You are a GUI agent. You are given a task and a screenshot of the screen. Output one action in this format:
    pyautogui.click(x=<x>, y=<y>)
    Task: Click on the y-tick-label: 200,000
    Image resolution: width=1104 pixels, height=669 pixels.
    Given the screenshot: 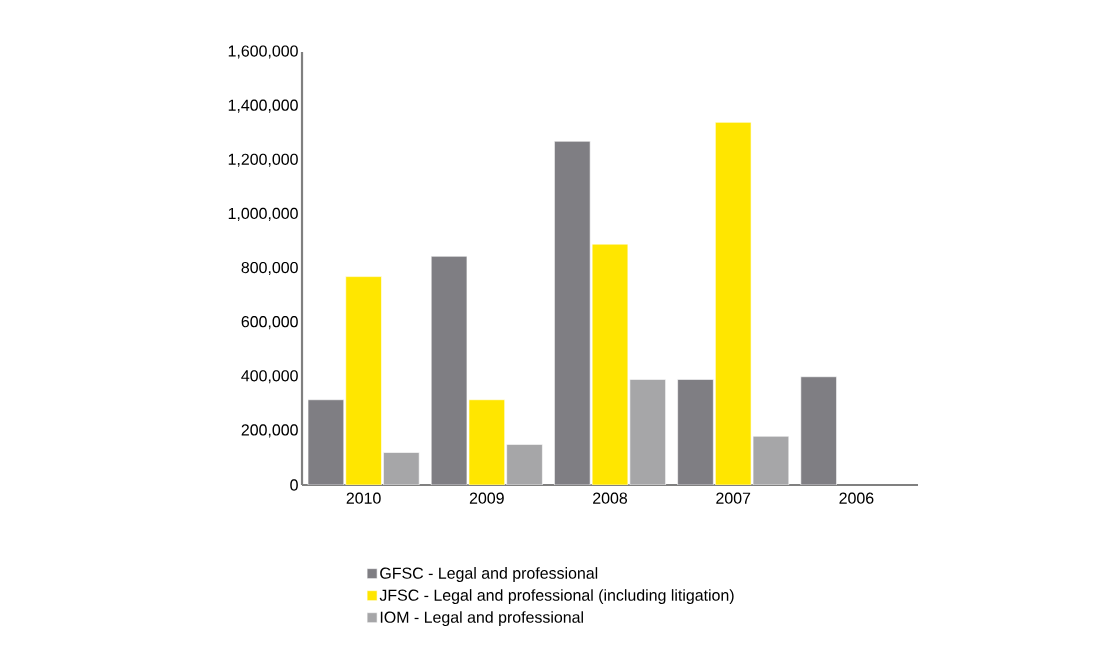 What is the action you would take?
    pyautogui.click(x=269, y=431)
    